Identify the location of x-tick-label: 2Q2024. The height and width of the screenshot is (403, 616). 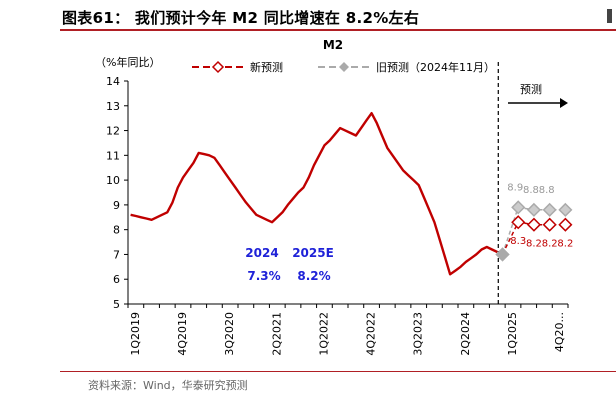
(465, 334).